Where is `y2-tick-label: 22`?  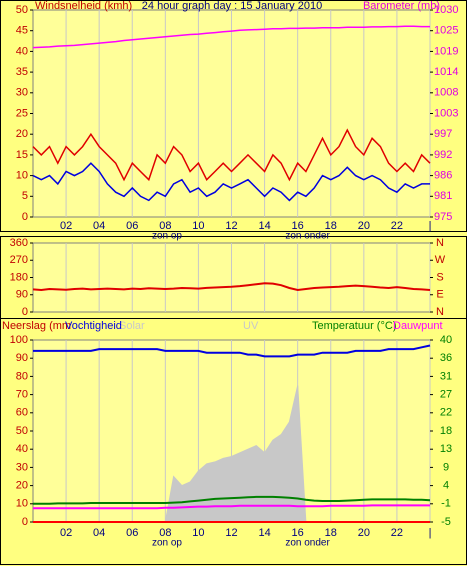
y2-tick-label: 22 is located at coordinates (446, 413).